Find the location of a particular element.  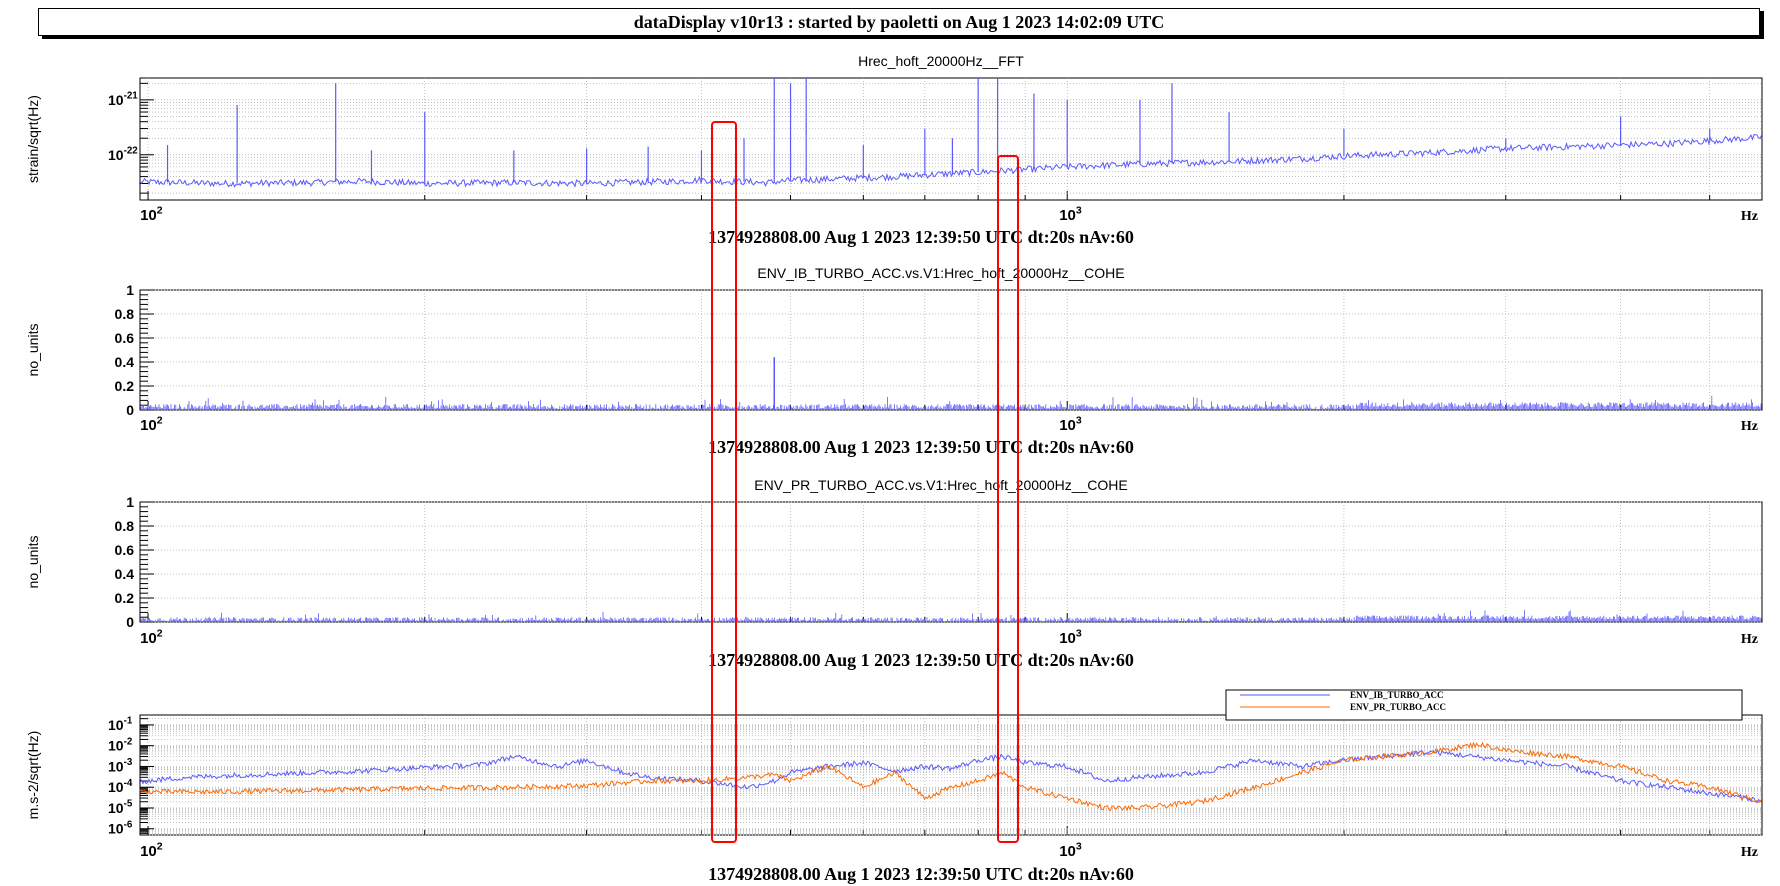

y-axis-label: strain/sqrt(Hz) is located at coordinates (33, 139).